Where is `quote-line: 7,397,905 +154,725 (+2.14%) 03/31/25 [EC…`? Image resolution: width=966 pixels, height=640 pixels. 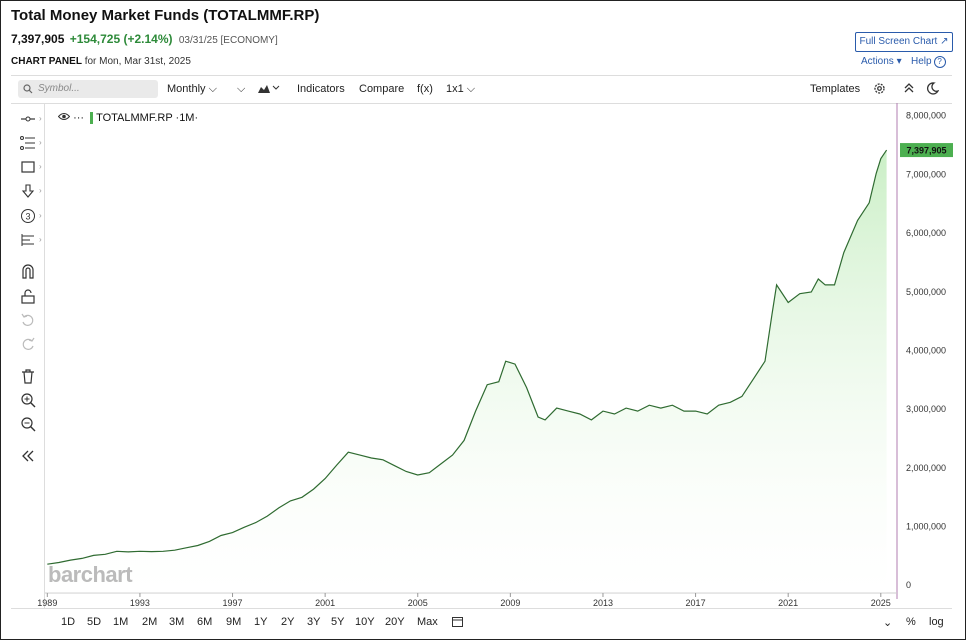 quote-line: 7,397,905 +154,725 (+2.14%) 03/31/25 [EC… is located at coordinates (144, 39).